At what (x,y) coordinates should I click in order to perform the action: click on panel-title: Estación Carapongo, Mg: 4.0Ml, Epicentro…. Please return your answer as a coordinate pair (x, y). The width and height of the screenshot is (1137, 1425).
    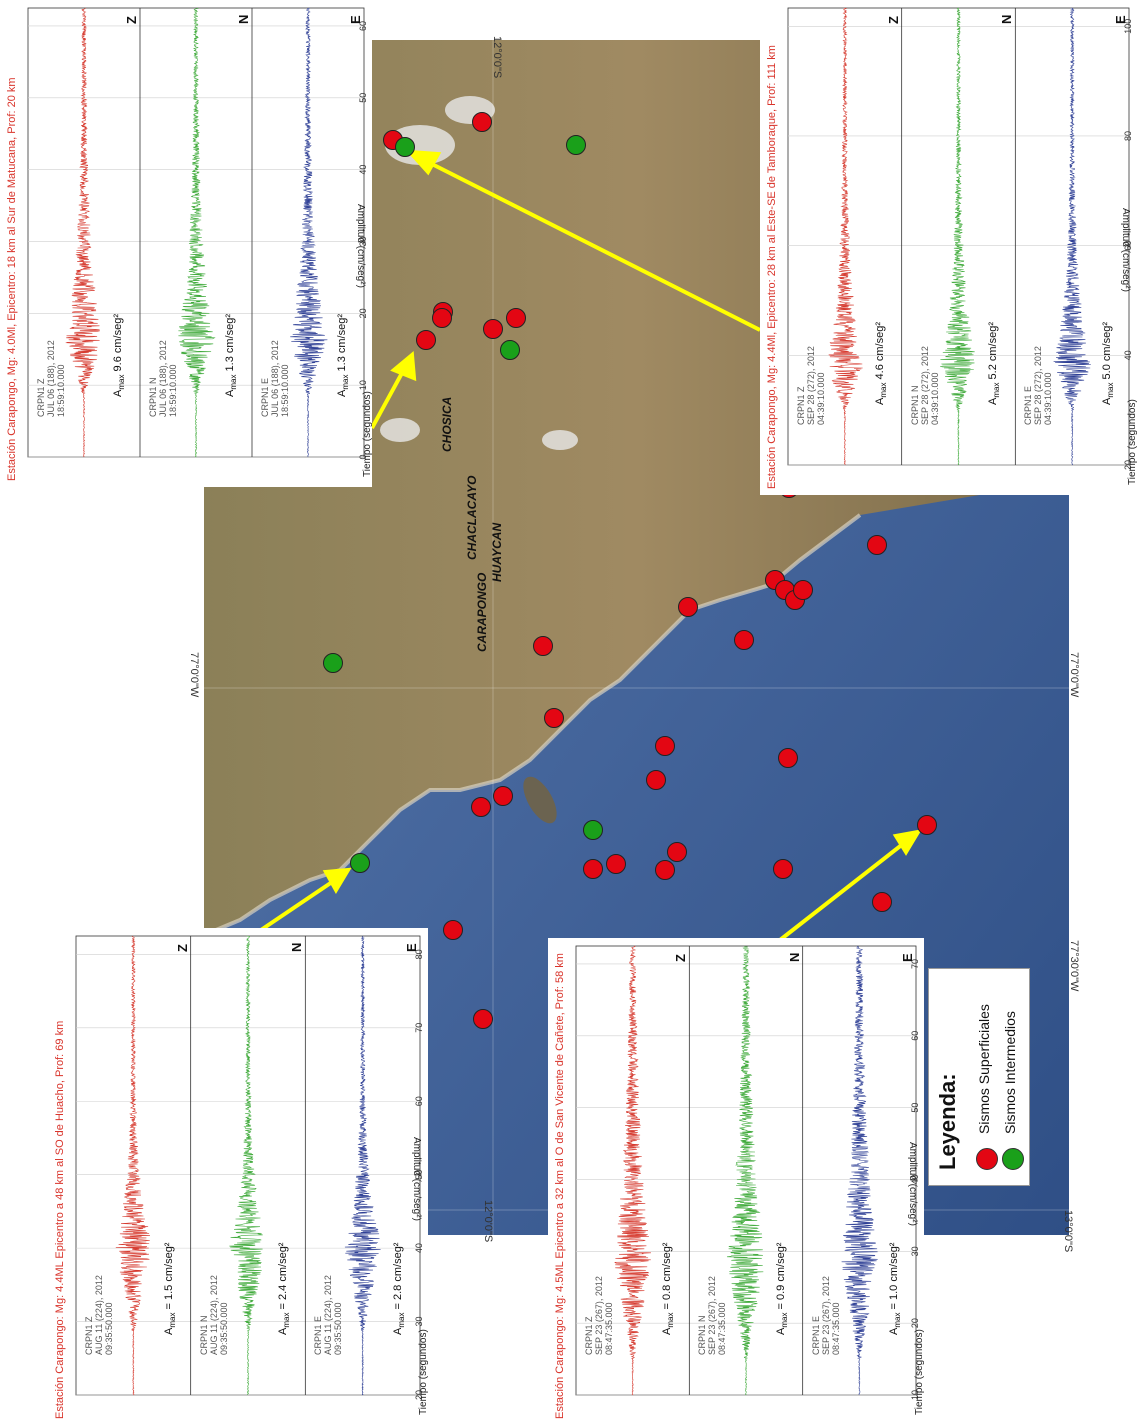
    Looking at the image, I should click on (12, 279).